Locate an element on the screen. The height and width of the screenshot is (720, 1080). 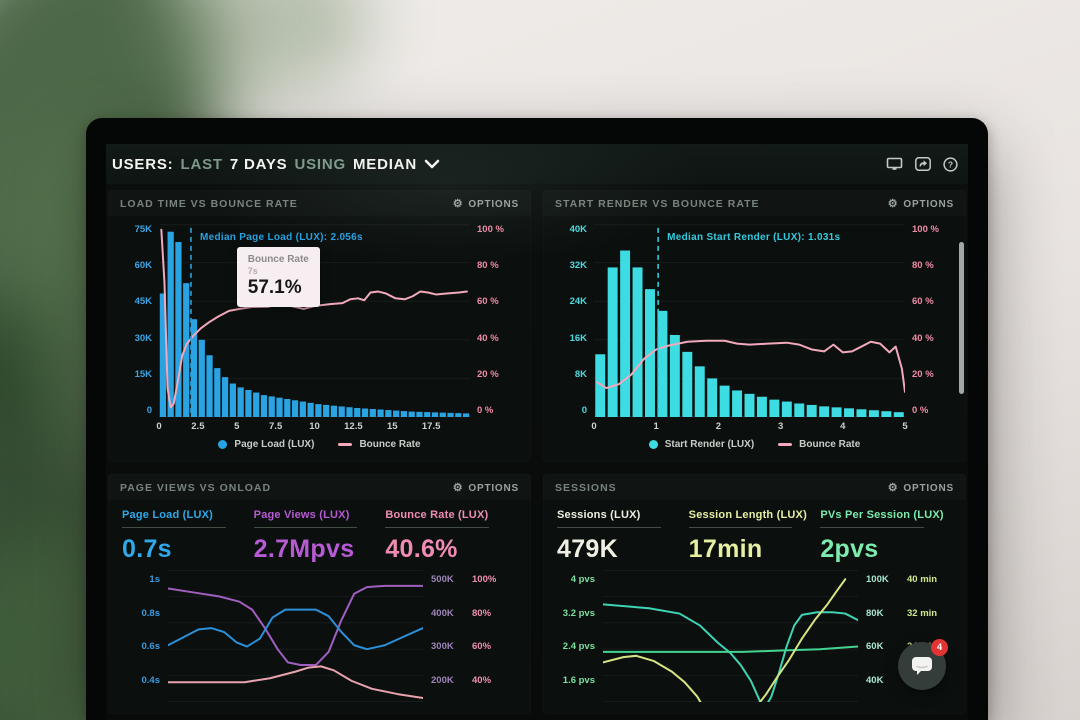
title-part: LAST is located at coordinates (201, 164).